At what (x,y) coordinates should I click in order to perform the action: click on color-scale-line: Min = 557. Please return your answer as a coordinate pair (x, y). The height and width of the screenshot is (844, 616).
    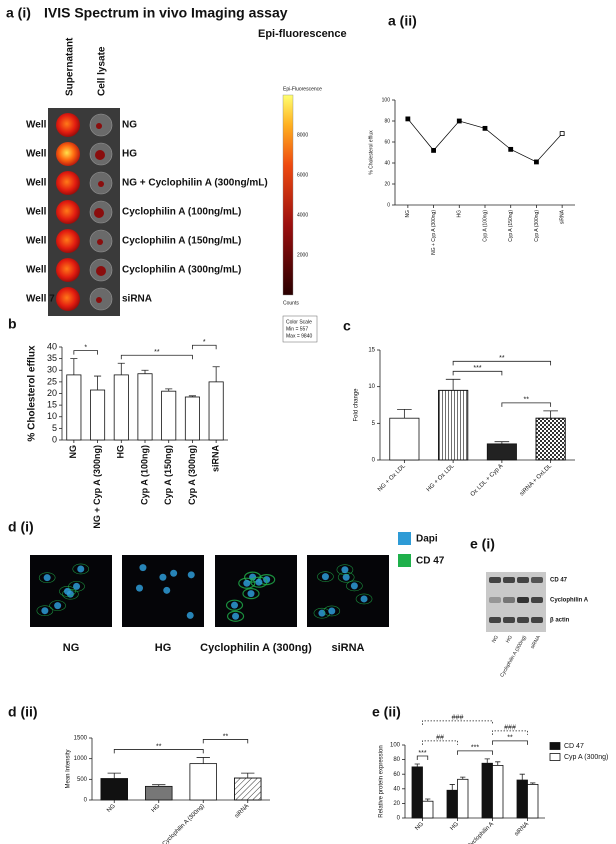
    Looking at the image, I should click on (297, 329).